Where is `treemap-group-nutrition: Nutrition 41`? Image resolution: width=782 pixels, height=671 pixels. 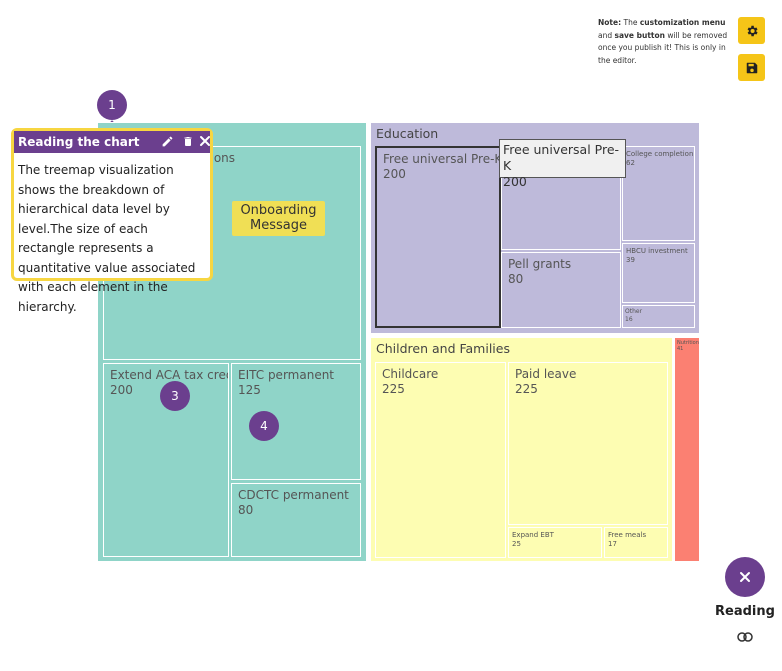
treemap-group-nutrition: Nutrition 41 is located at coordinates (687, 449).